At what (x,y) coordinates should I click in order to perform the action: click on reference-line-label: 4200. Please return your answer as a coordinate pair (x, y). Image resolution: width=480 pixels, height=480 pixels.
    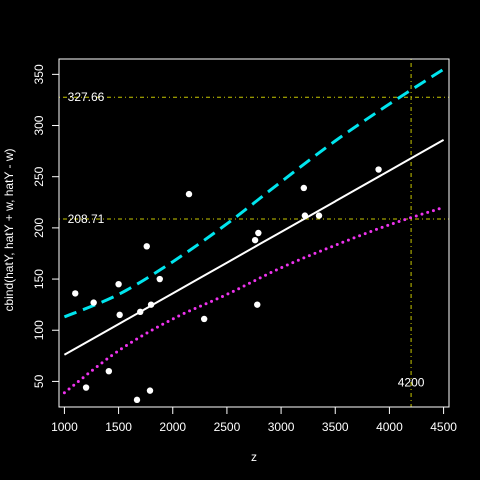
    Looking at the image, I should click on (411, 383).